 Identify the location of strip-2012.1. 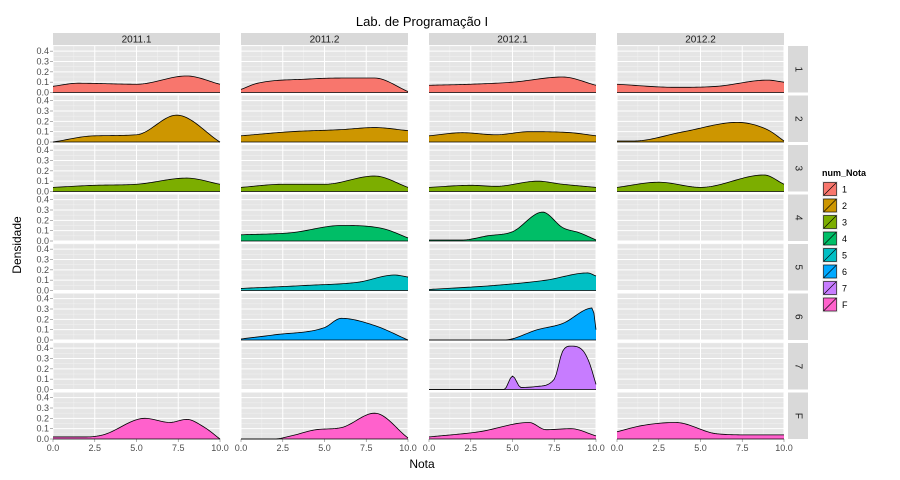
(512, 39).